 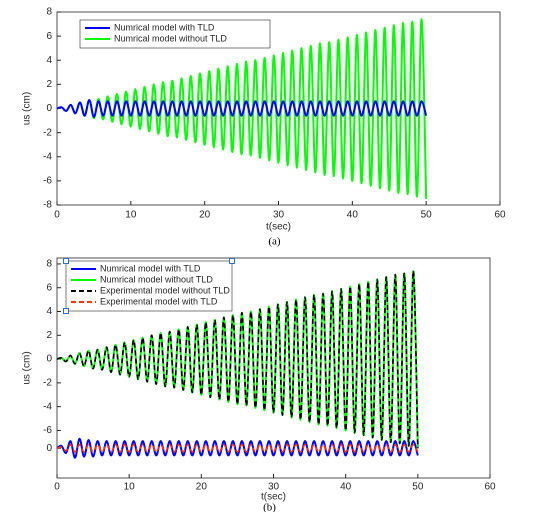 What do you see at coordinates (159, 301) in the screenshot?
I see `legend-label: Experimental model with TLD` at bounding box center [159, 301].